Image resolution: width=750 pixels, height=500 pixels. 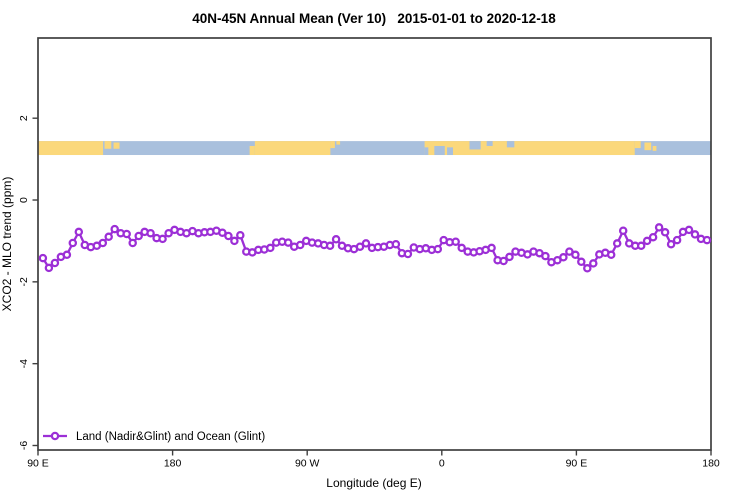 What do you see at coordinates (24, 200) in the screenshot?
I see `y-tick-label: 0` at bounding box center [24, 200].